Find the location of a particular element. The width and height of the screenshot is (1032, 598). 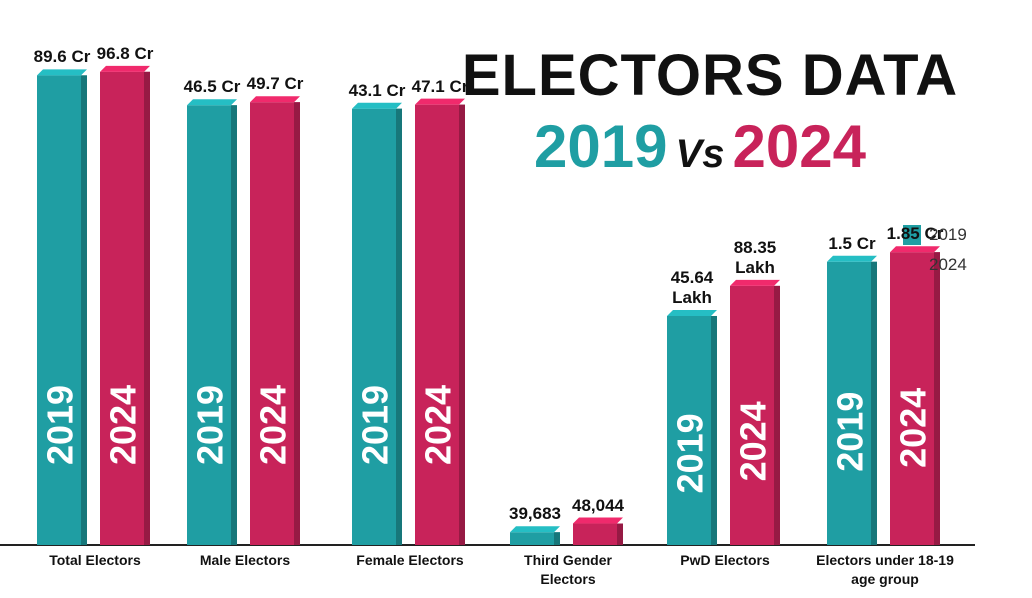

value-label: 47.1 Cr is located at coordinates (440, 86).